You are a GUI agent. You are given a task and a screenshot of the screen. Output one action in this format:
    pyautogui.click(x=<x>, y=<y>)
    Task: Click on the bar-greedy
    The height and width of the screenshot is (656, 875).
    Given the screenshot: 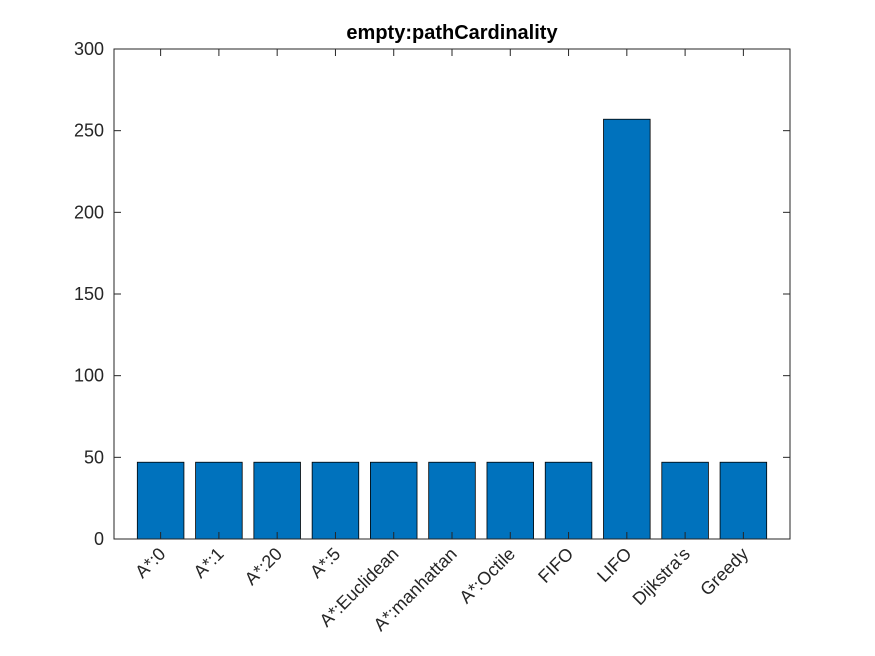 What is the action you would take?
    pyautogui.click(x=743, y=500)
    